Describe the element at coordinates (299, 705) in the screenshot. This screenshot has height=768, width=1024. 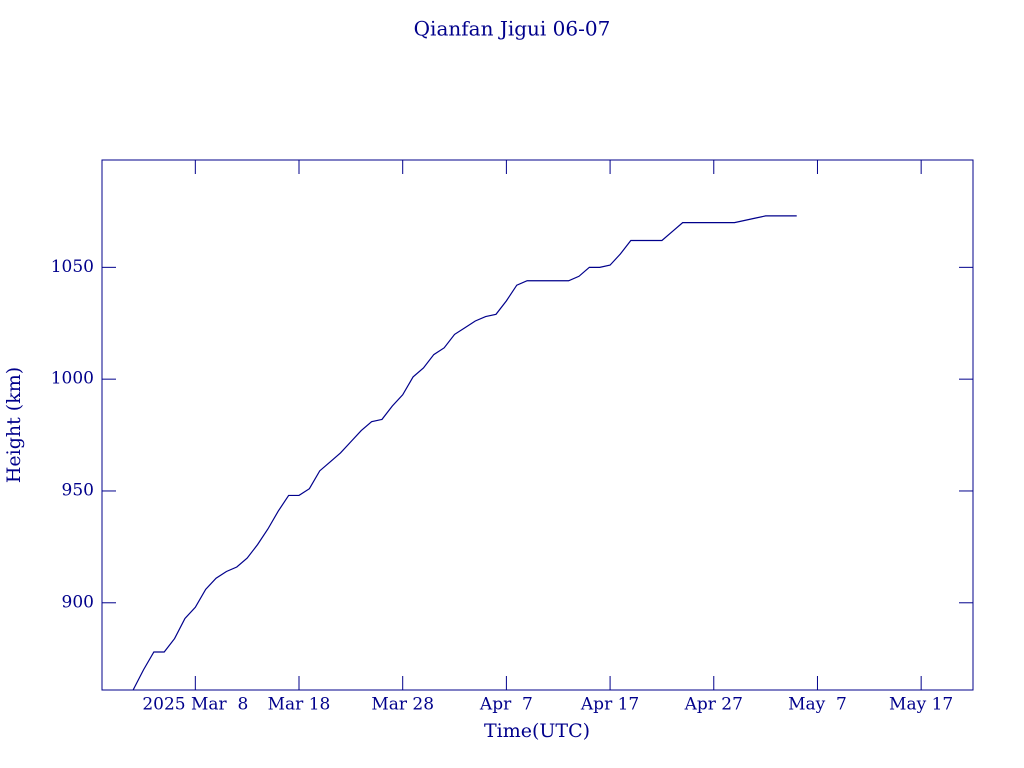
I see `x-tick-label: Mar 18` at that location.